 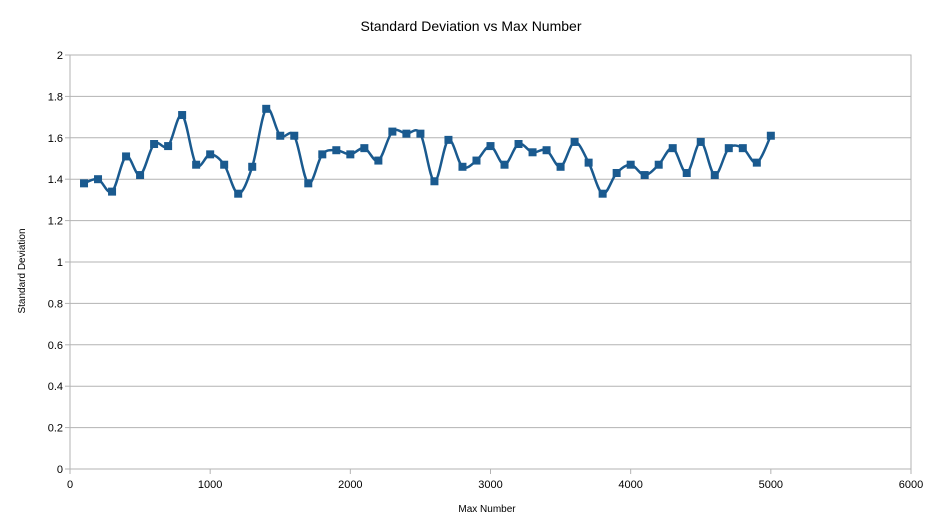 I want to click on y-tick-label: 0.8, so click(x=55, y=304).